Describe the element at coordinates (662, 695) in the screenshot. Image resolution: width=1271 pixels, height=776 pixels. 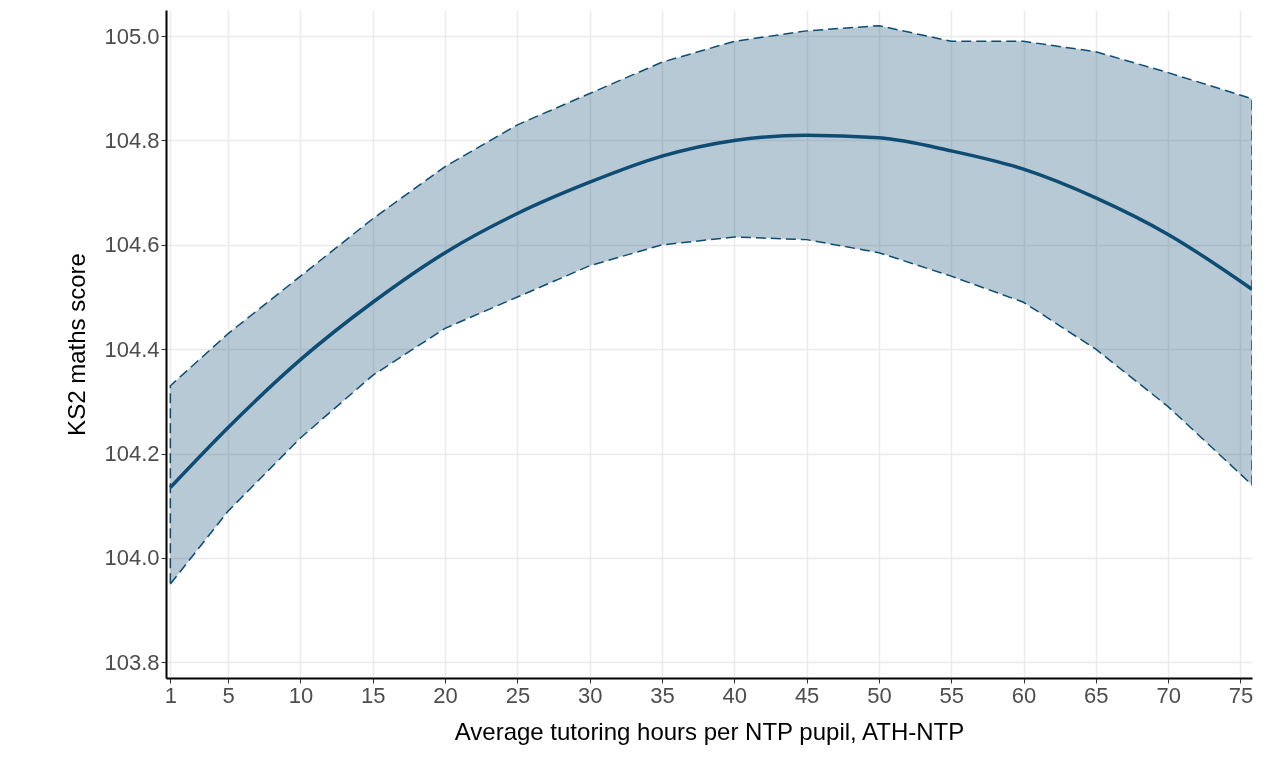
I see `x-tick-label: 35` at that location.